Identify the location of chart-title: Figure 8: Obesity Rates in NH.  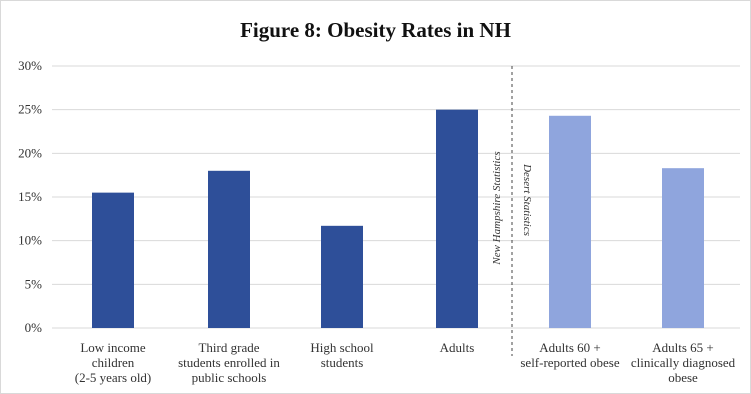
(375, 30).